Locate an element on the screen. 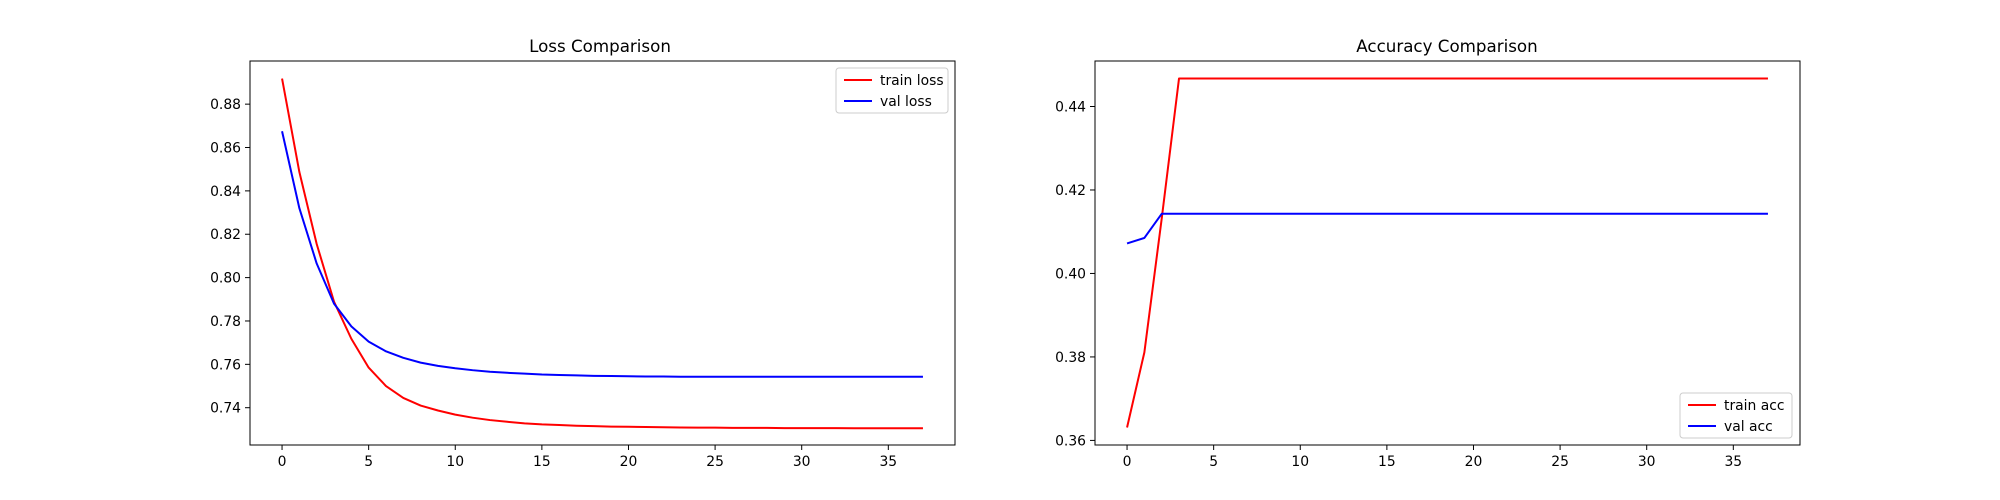  accuracy-x-tick-label: 25 is located at coordinates (1560, 462).